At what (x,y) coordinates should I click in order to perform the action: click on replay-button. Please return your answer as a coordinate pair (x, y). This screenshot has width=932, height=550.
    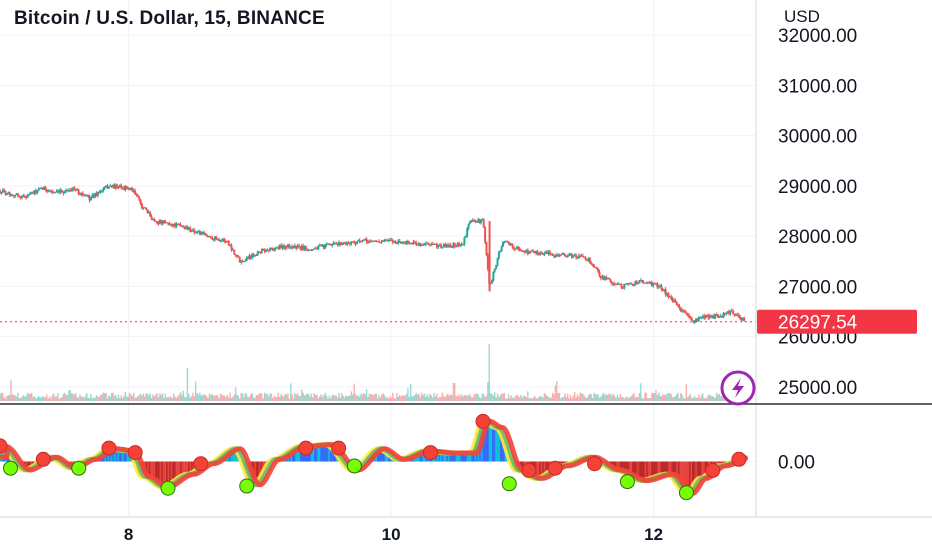
    Looking at the image, I should click on (738, 388).